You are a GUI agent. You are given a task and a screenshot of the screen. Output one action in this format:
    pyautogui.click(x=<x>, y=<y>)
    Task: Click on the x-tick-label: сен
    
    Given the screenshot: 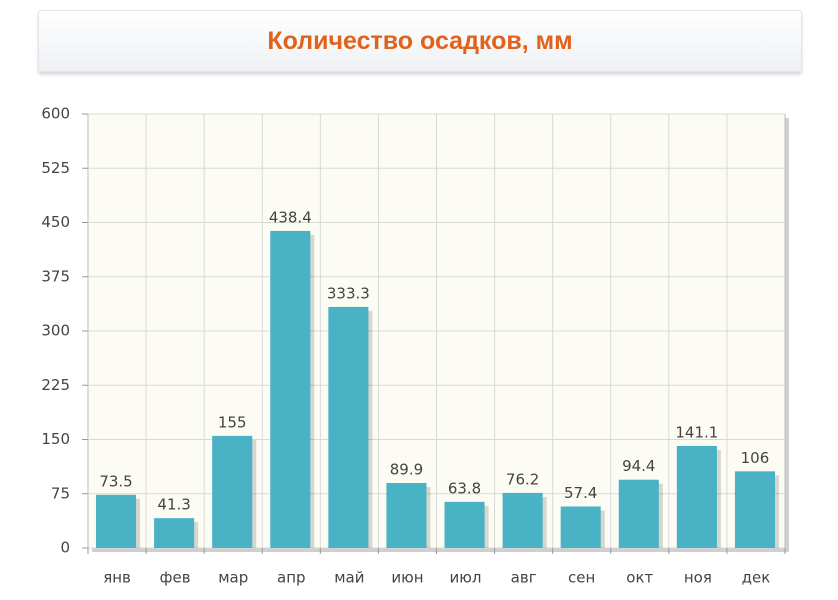 What is the action you would take?
    pyautogui.click(x=581, y=578)
    